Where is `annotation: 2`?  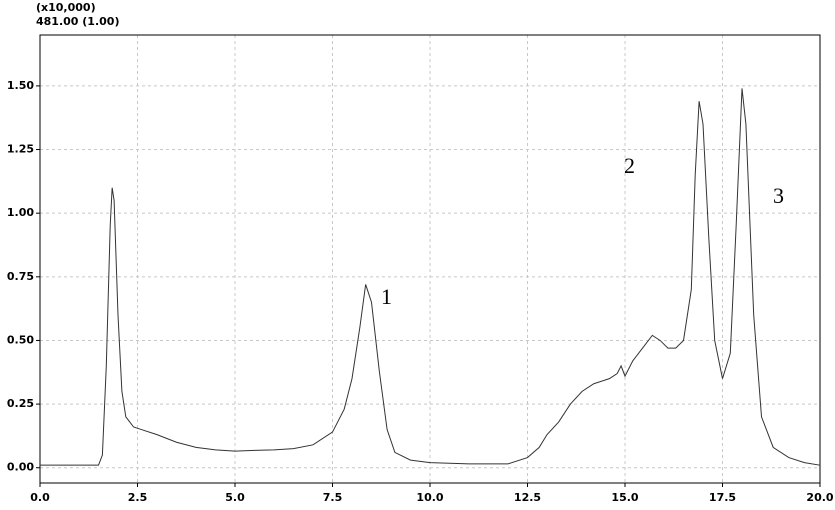
annotation: 2 is located at coordinates (629, 165).